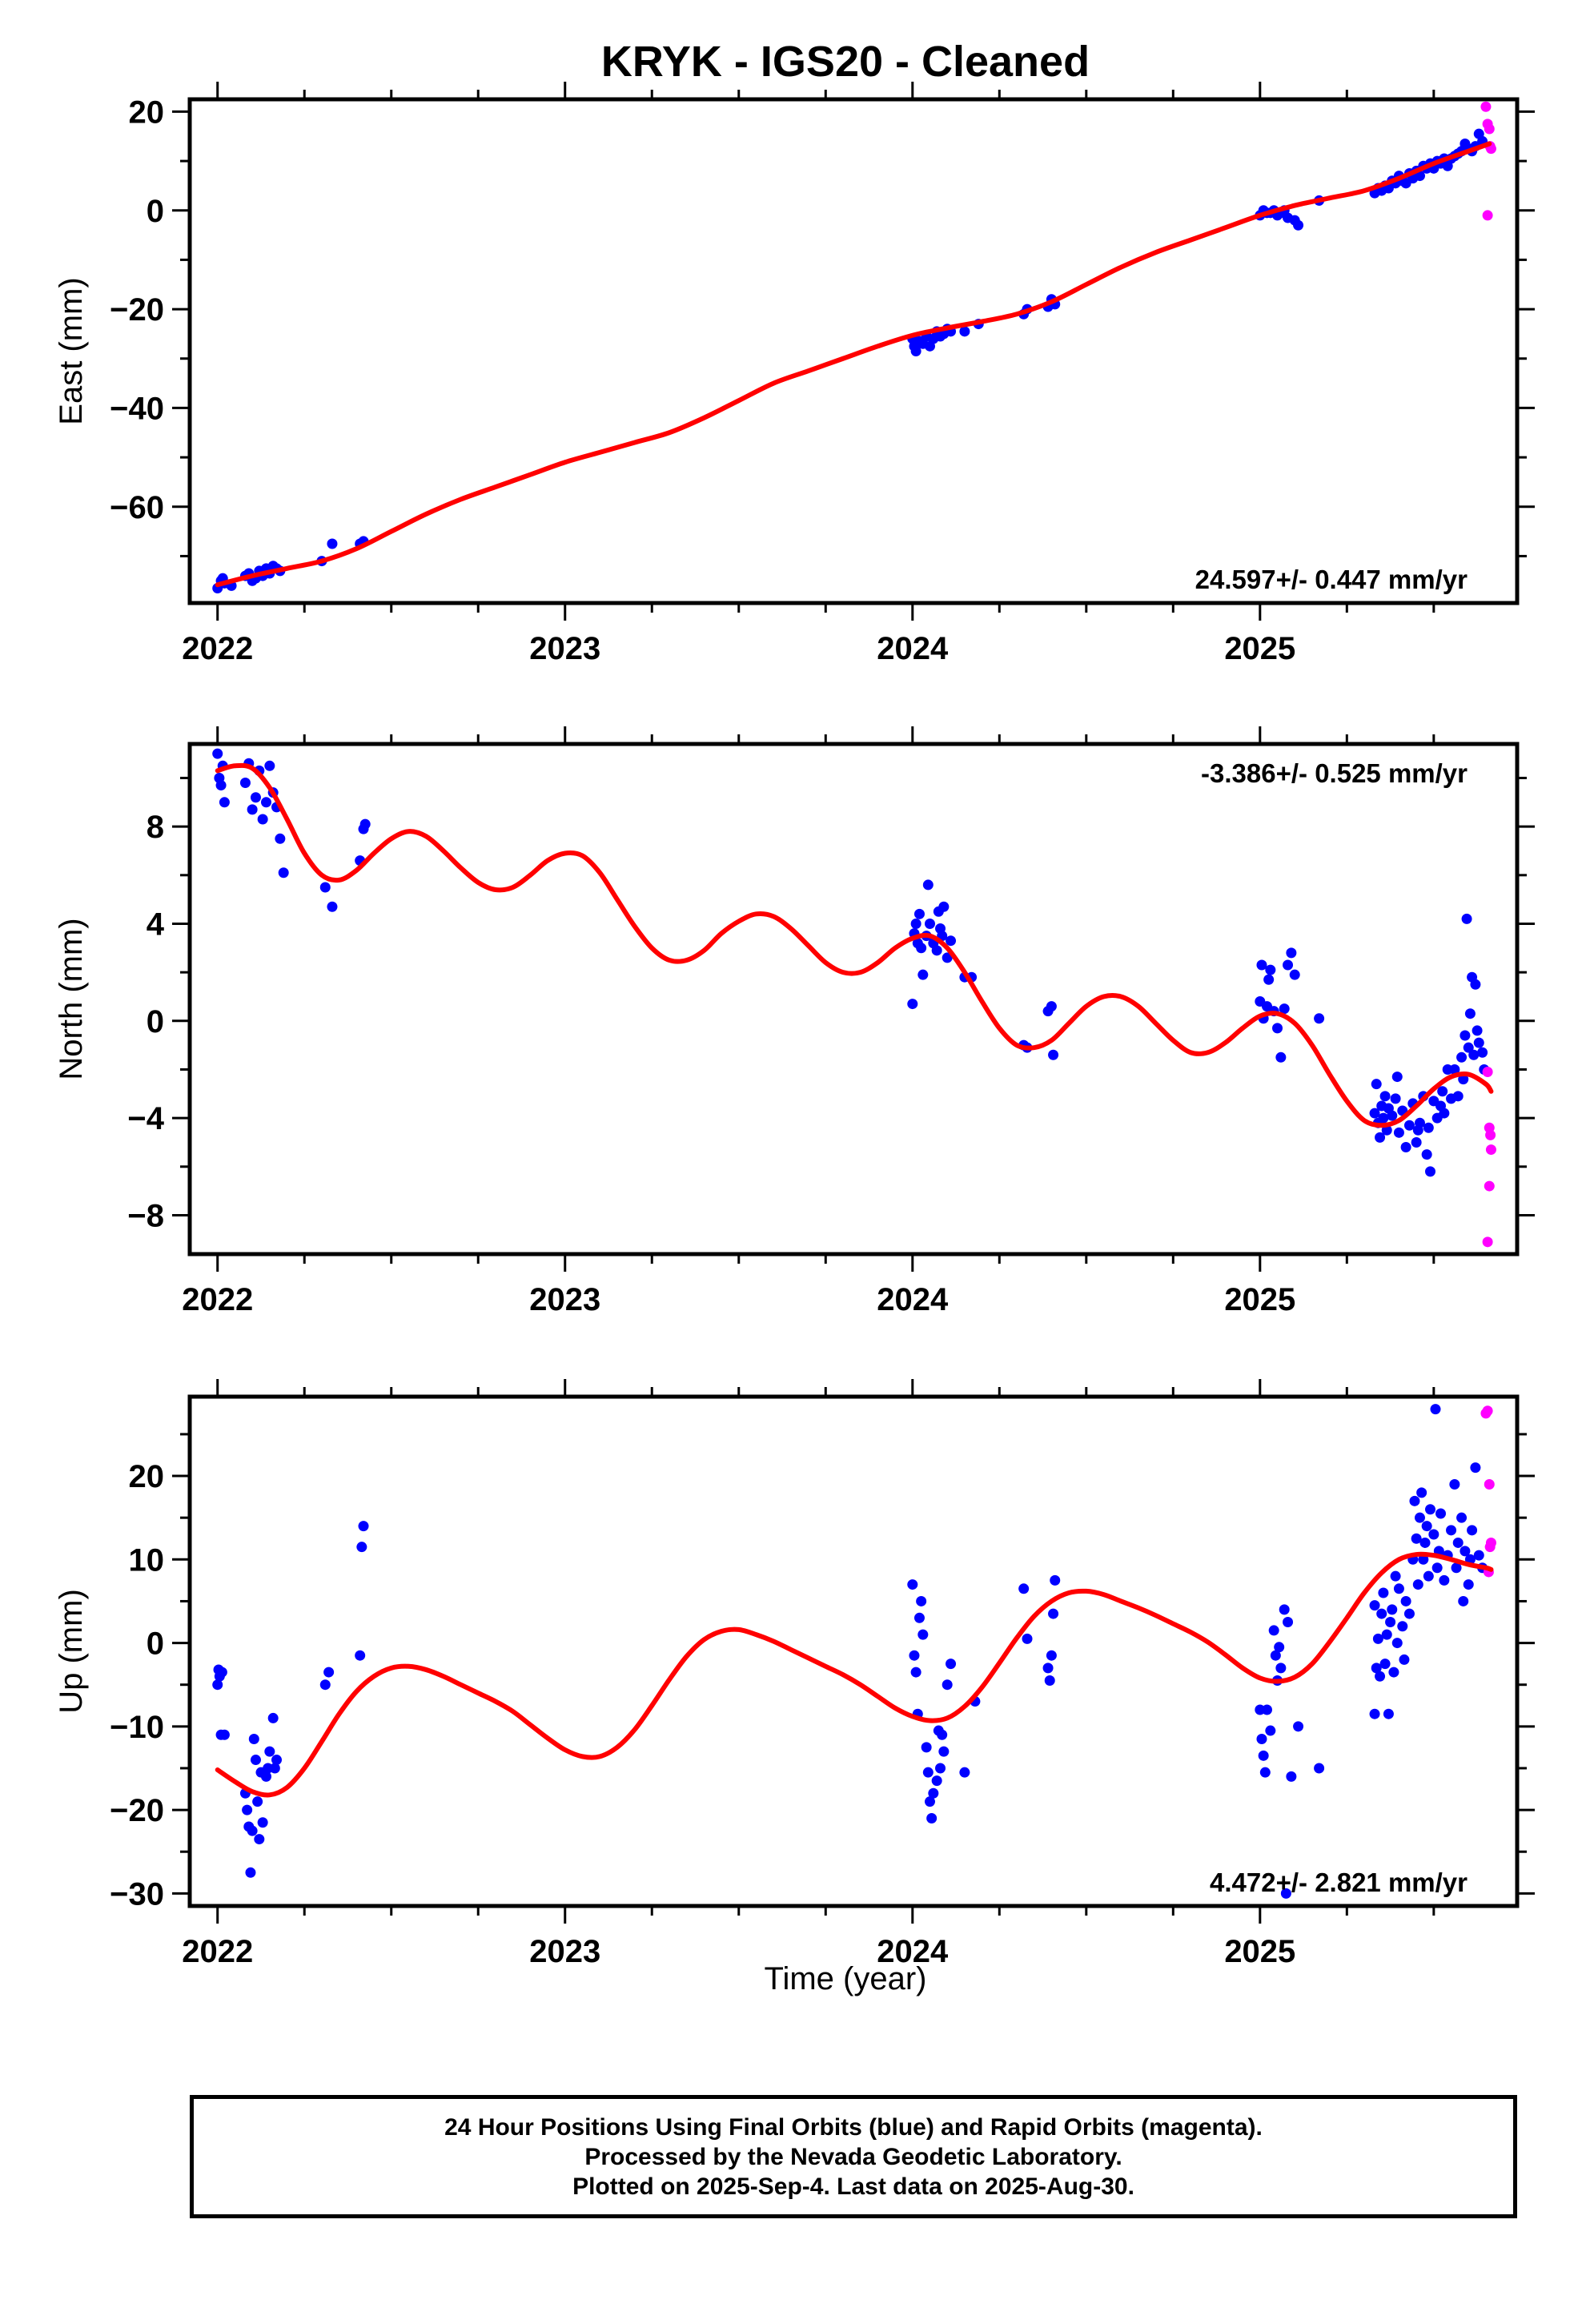 This screenshot has width=1582, height=2324. Describe the element at coordinates (1419, 176) in the screenshot. I see `east-final-point` at that location.